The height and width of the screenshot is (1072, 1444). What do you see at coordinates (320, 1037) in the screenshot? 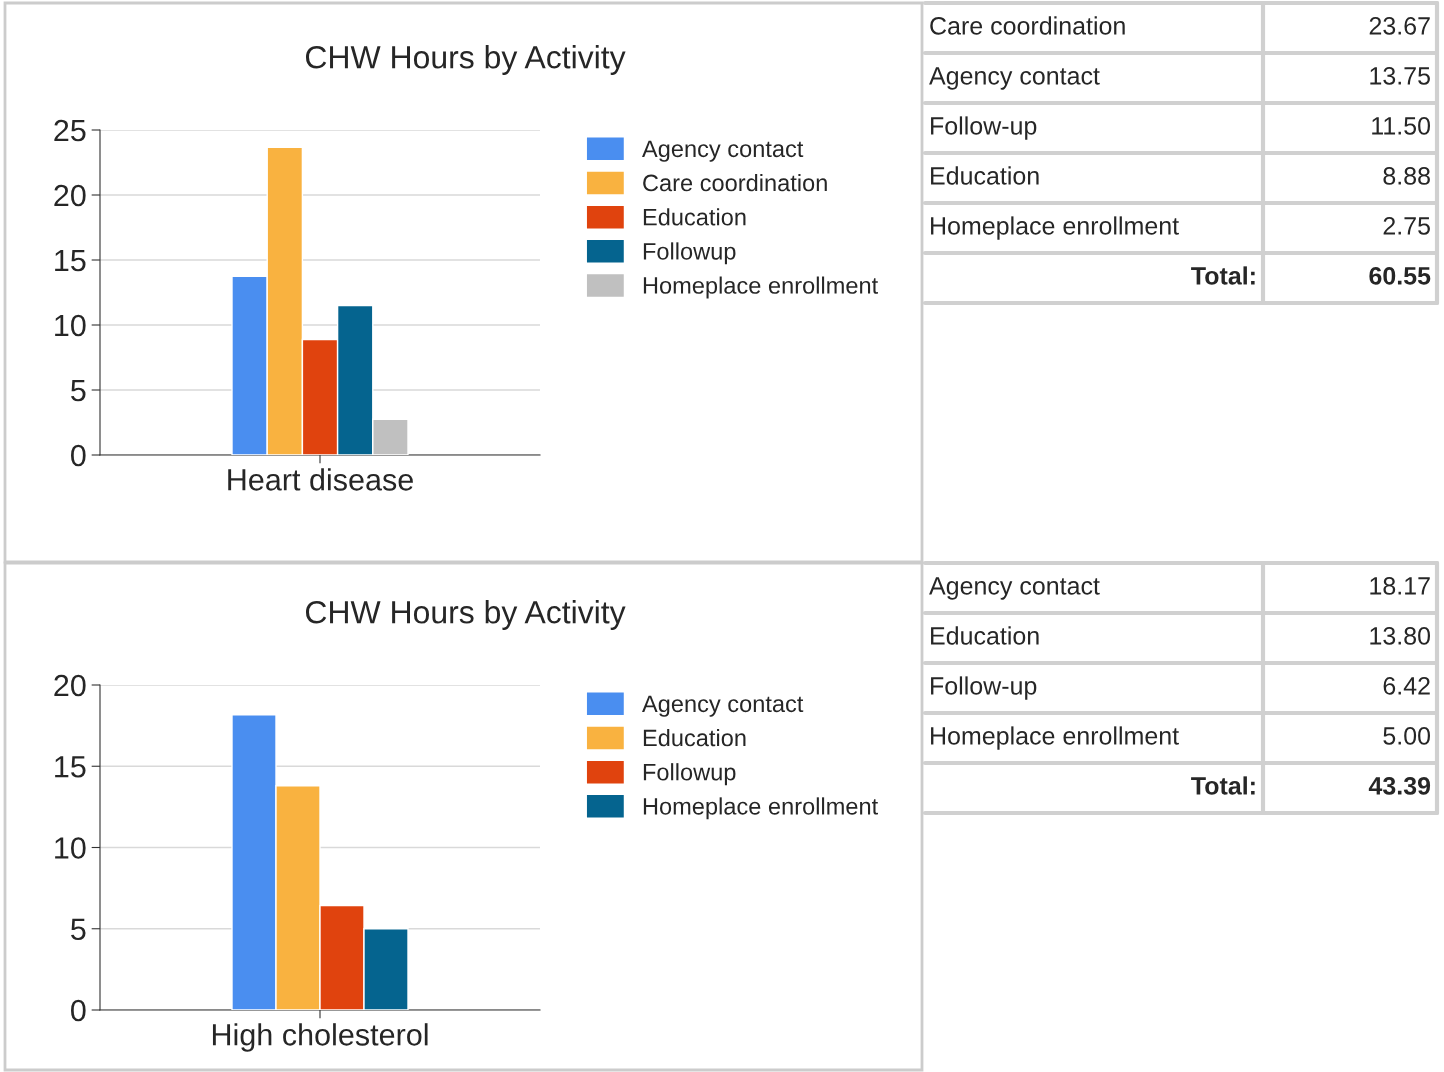
I see `x-tick-label: High cholesterol` at bounding box center [320, 1037].